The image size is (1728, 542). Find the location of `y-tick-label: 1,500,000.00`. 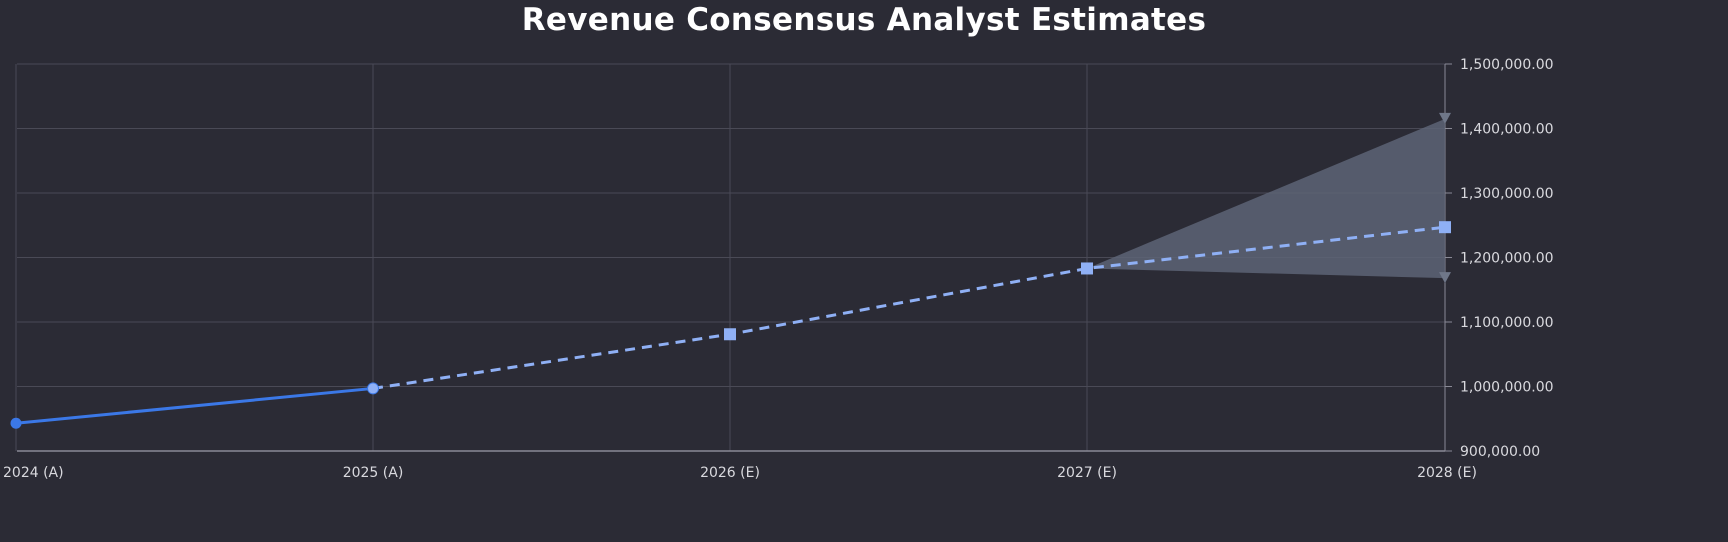

y-tick-label: 1,500,000.00 is located at coordinates (1507, 65).